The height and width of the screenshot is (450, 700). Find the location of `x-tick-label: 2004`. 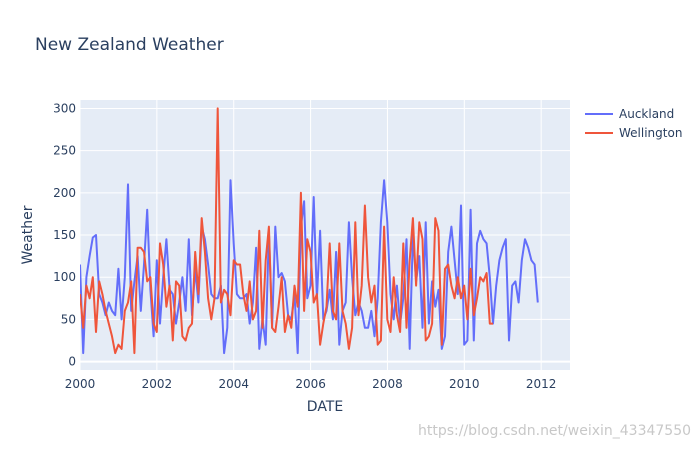

x-tick-label: 2004 is located at coordinates (233, 384).